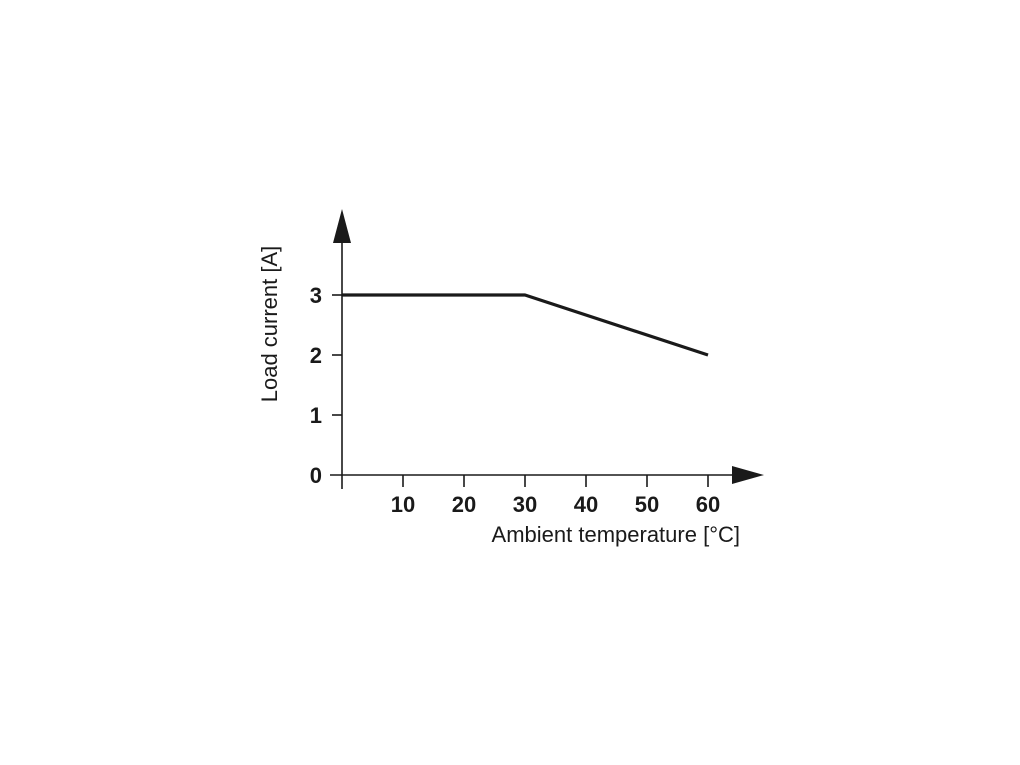  Describe the element at coordinates (316, 475) in the screenshot. I see `y-tick-label: 0` at that location.